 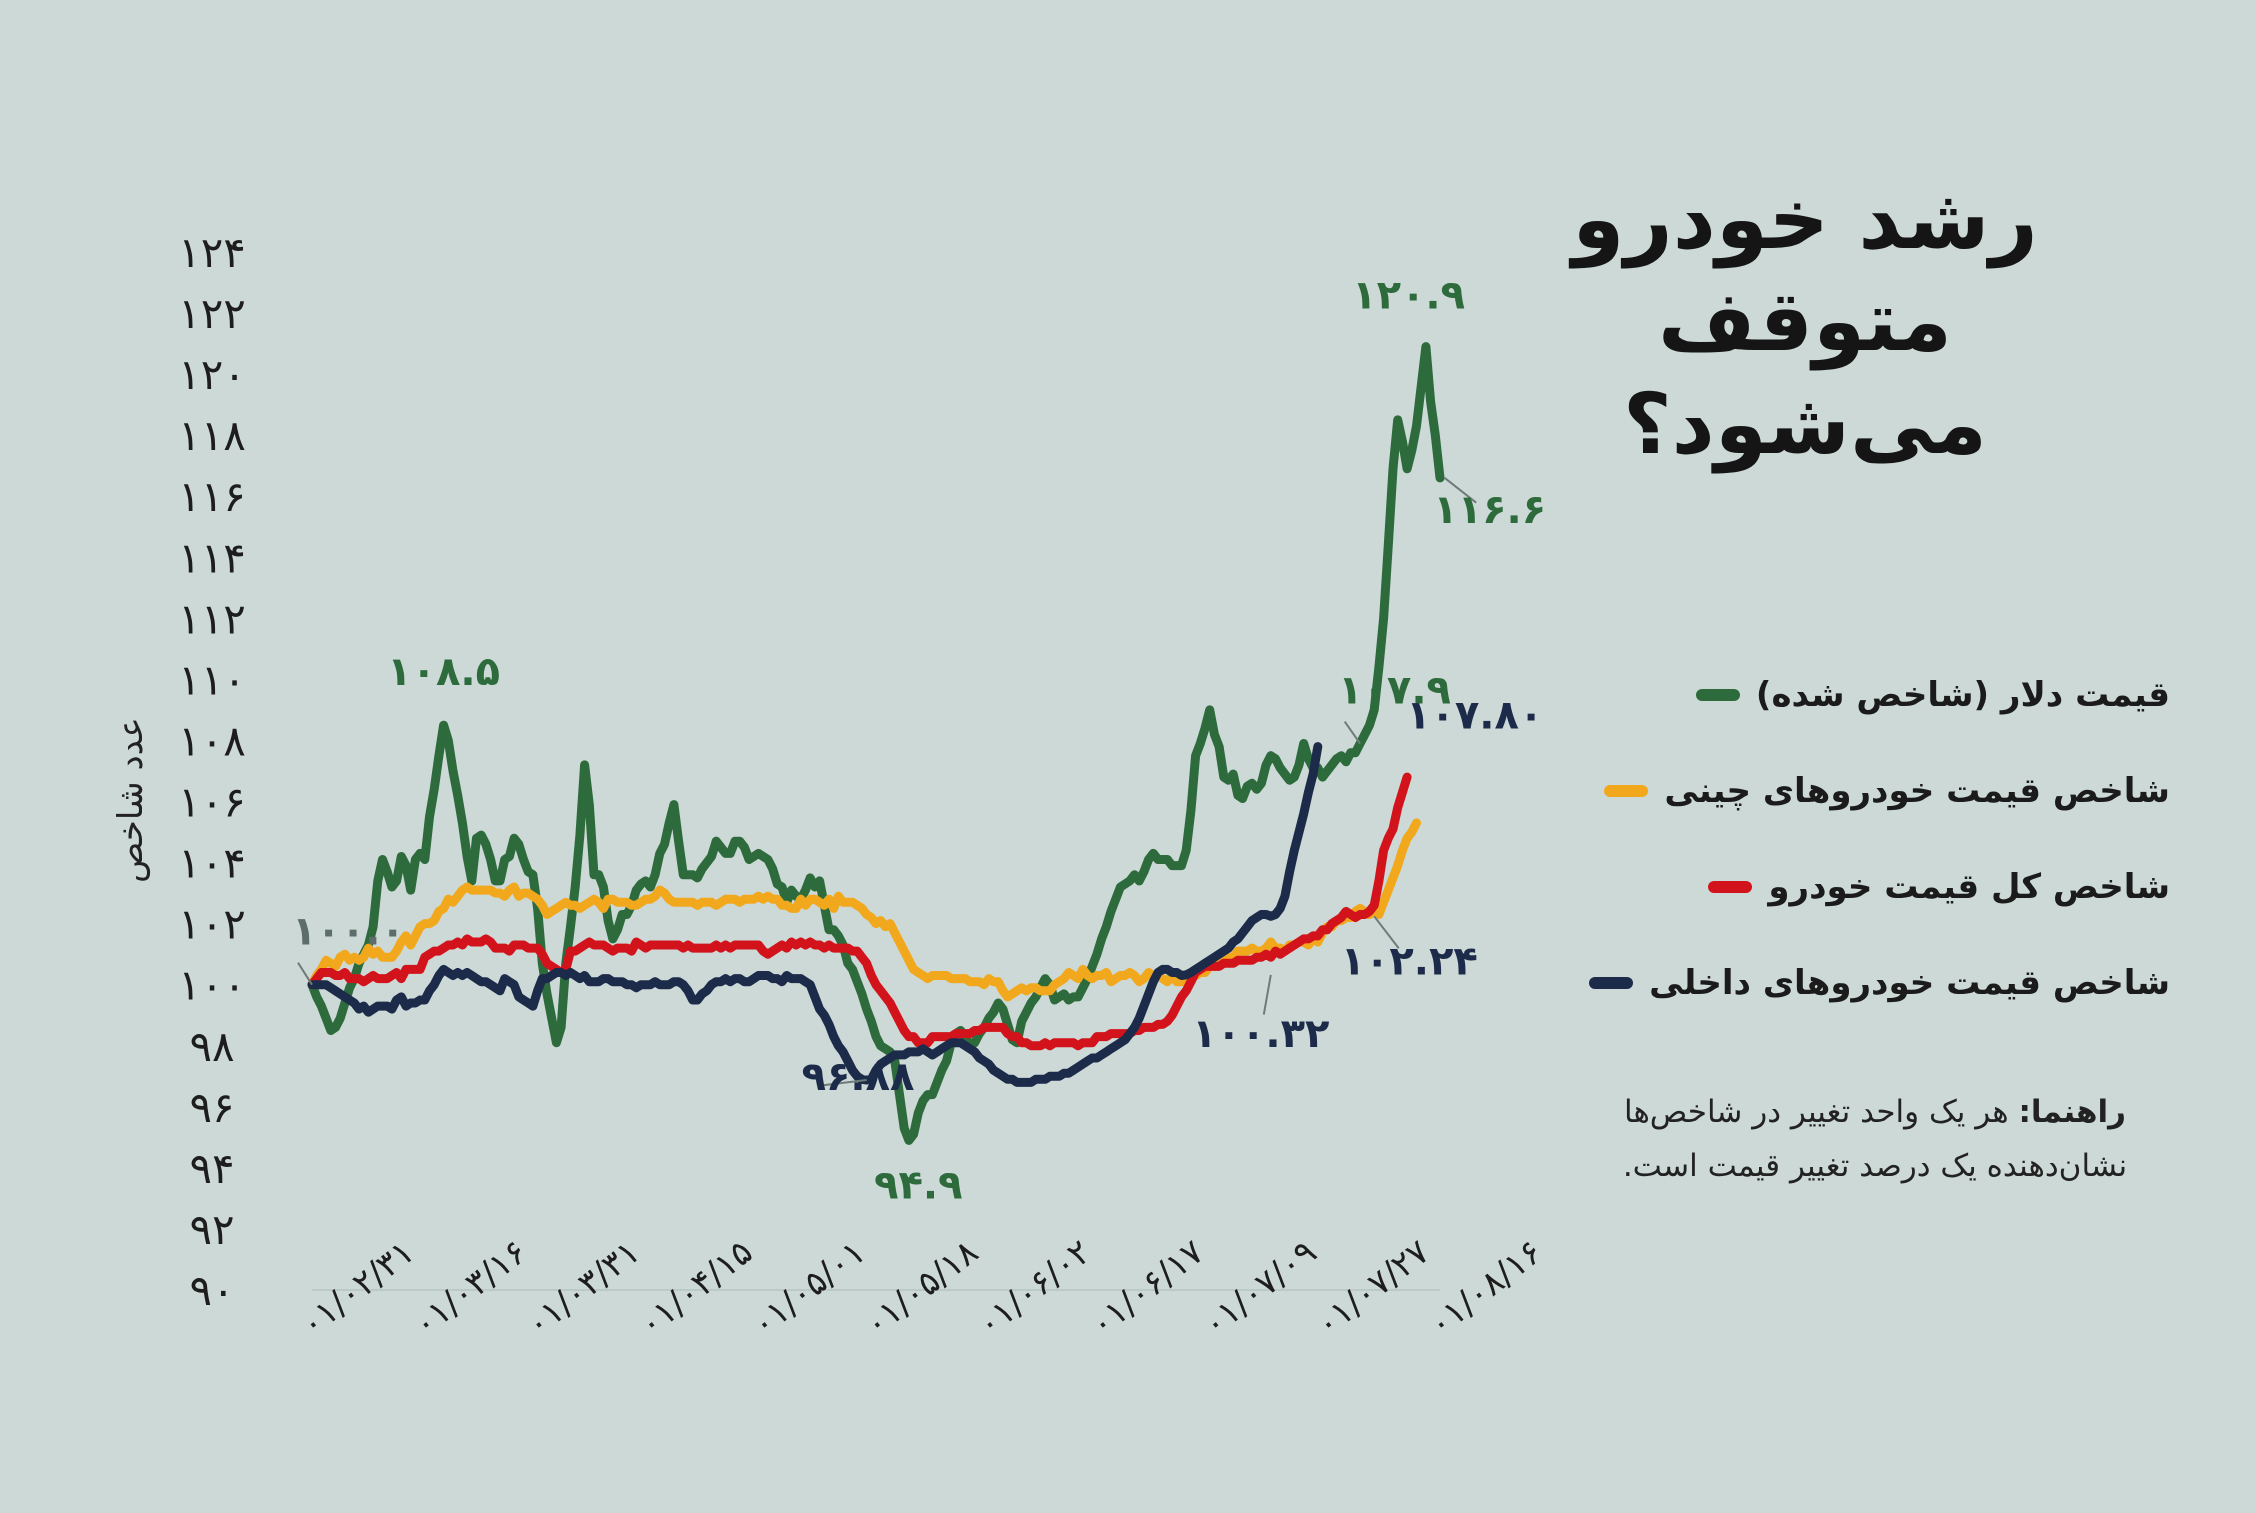 What do you see at coordinates (1259, 1288) in the screenshot?
I see `x-tick-label: ۰۱/۰۷/۰۹` at bounding box center [1259, 1288].